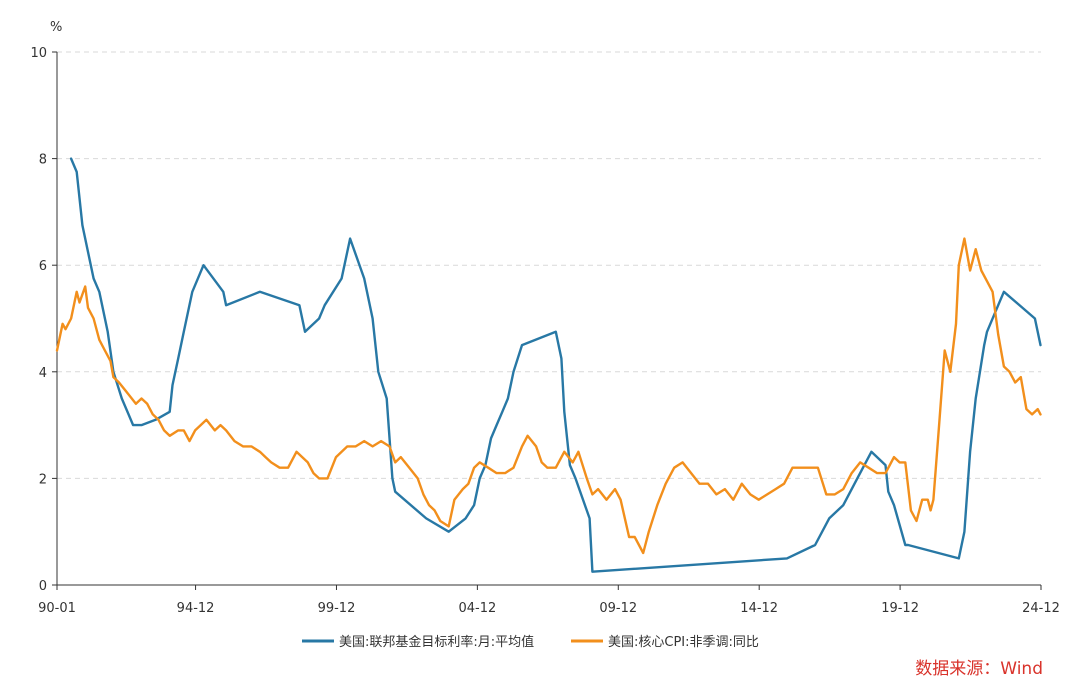 This screenshot has height=695, width=1080. What do you see at coordinates (43, 586) in the screenshot?
I see `y-tick-label: 0` at bounding box center [43, 586].